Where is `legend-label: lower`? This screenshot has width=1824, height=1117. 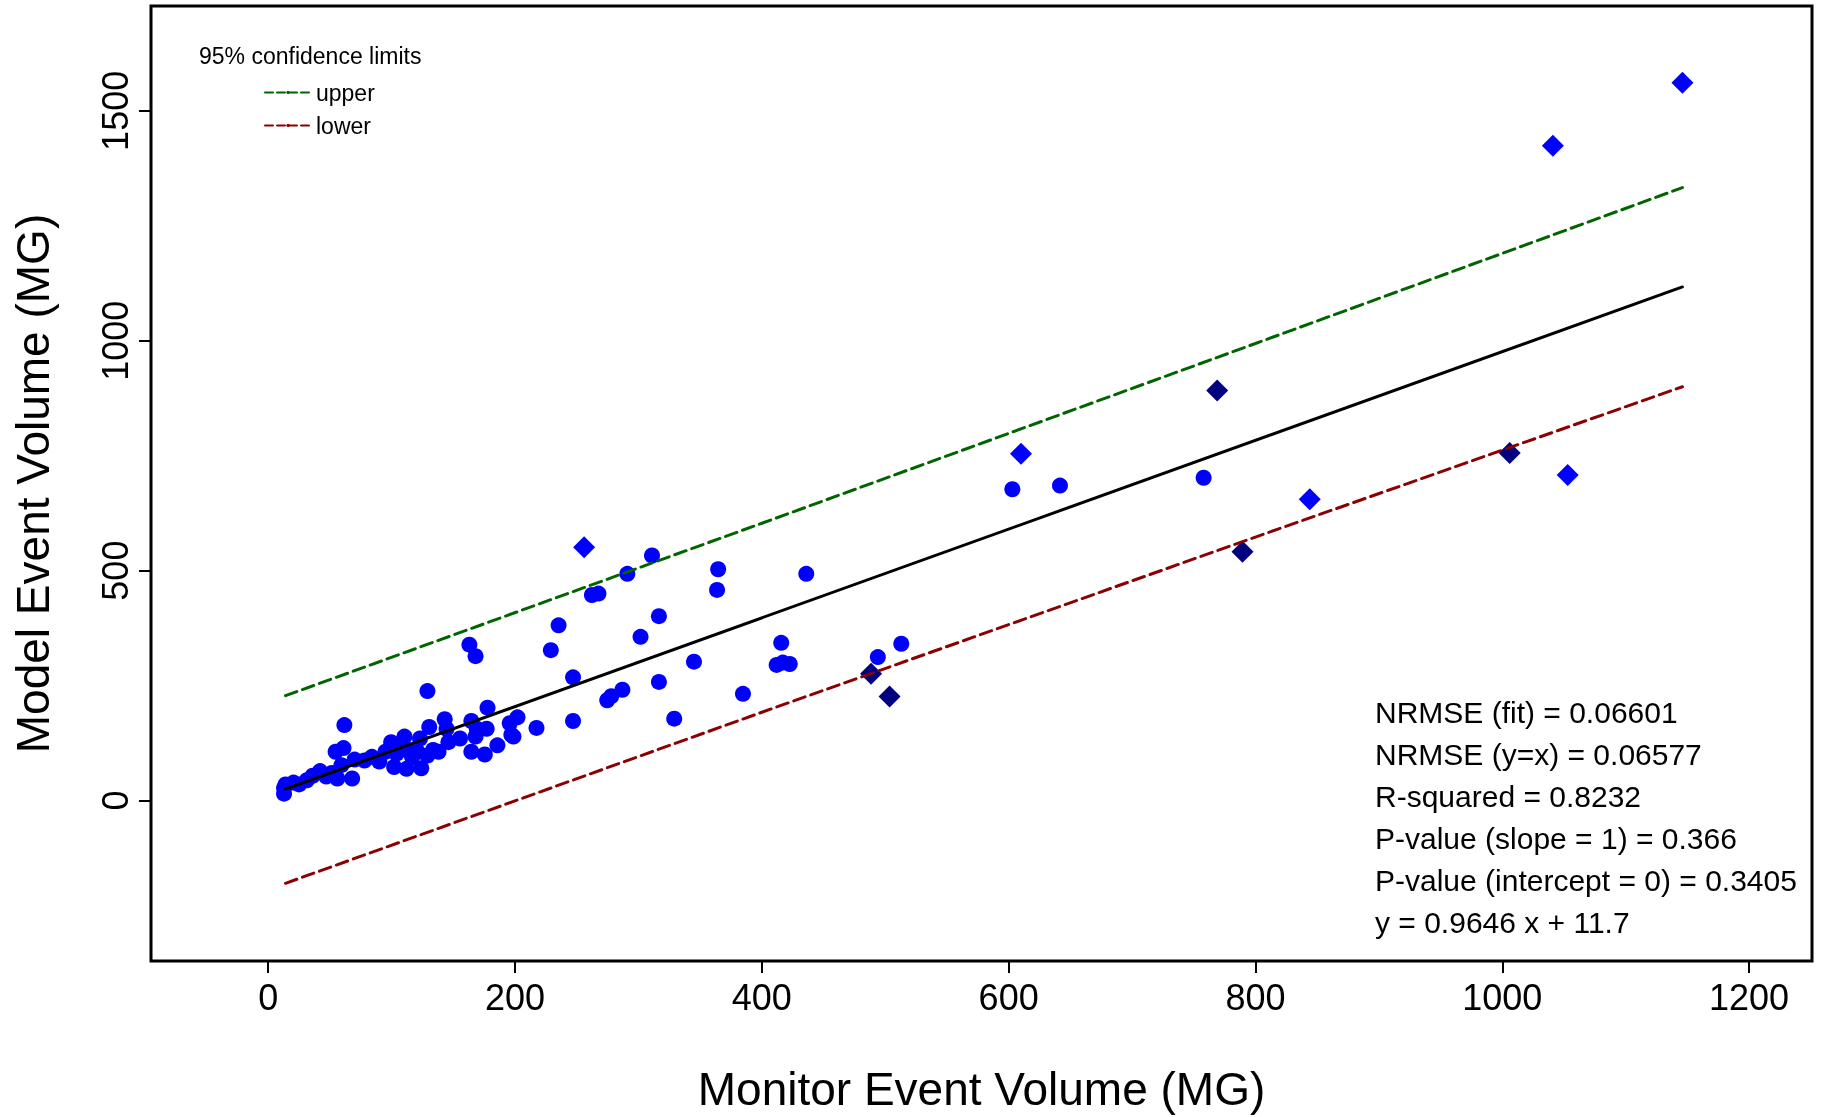
legend-label: lower is located at coordinates (344, 125).